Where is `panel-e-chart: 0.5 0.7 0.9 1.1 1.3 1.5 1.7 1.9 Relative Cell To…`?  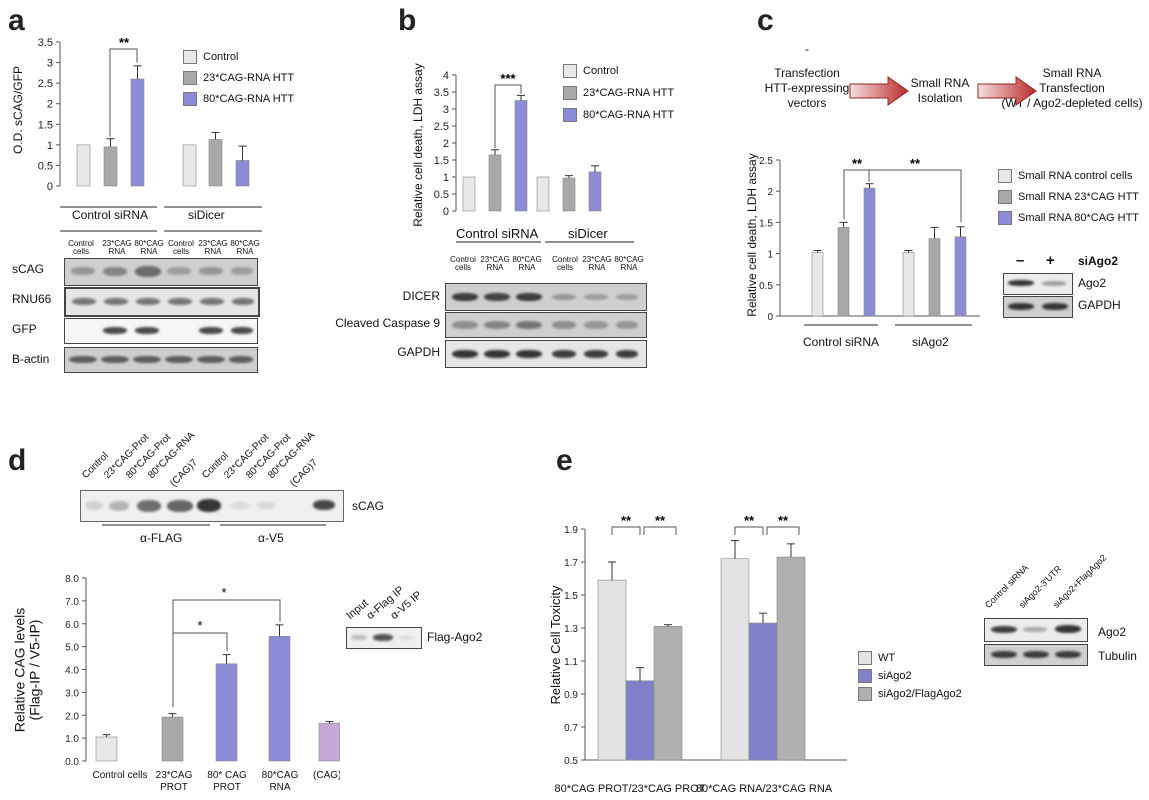 panel-e-chart: 0.5 0.7 0.9 1.1 1.3 1.5 1.7 1.9 Relative Cell To… is located at coordinates (697, 654).